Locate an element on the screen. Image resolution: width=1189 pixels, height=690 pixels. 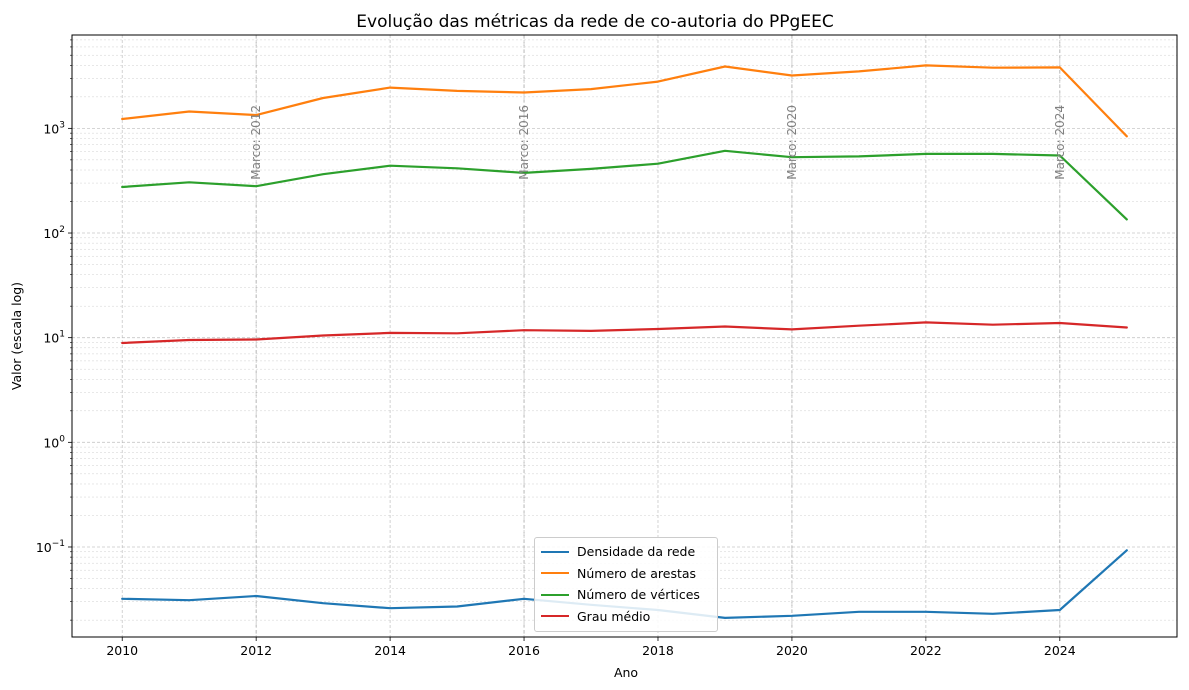
x-tick-label: 2024 is located at coordinates (1060, 650).